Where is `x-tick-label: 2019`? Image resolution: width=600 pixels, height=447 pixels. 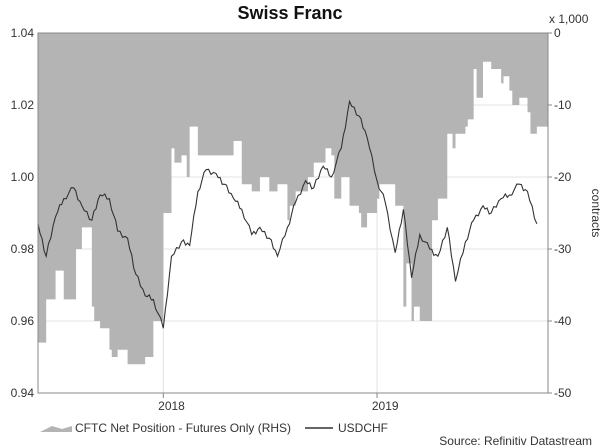 x-tick-label: 2019 is located at coordinates (385, 406).